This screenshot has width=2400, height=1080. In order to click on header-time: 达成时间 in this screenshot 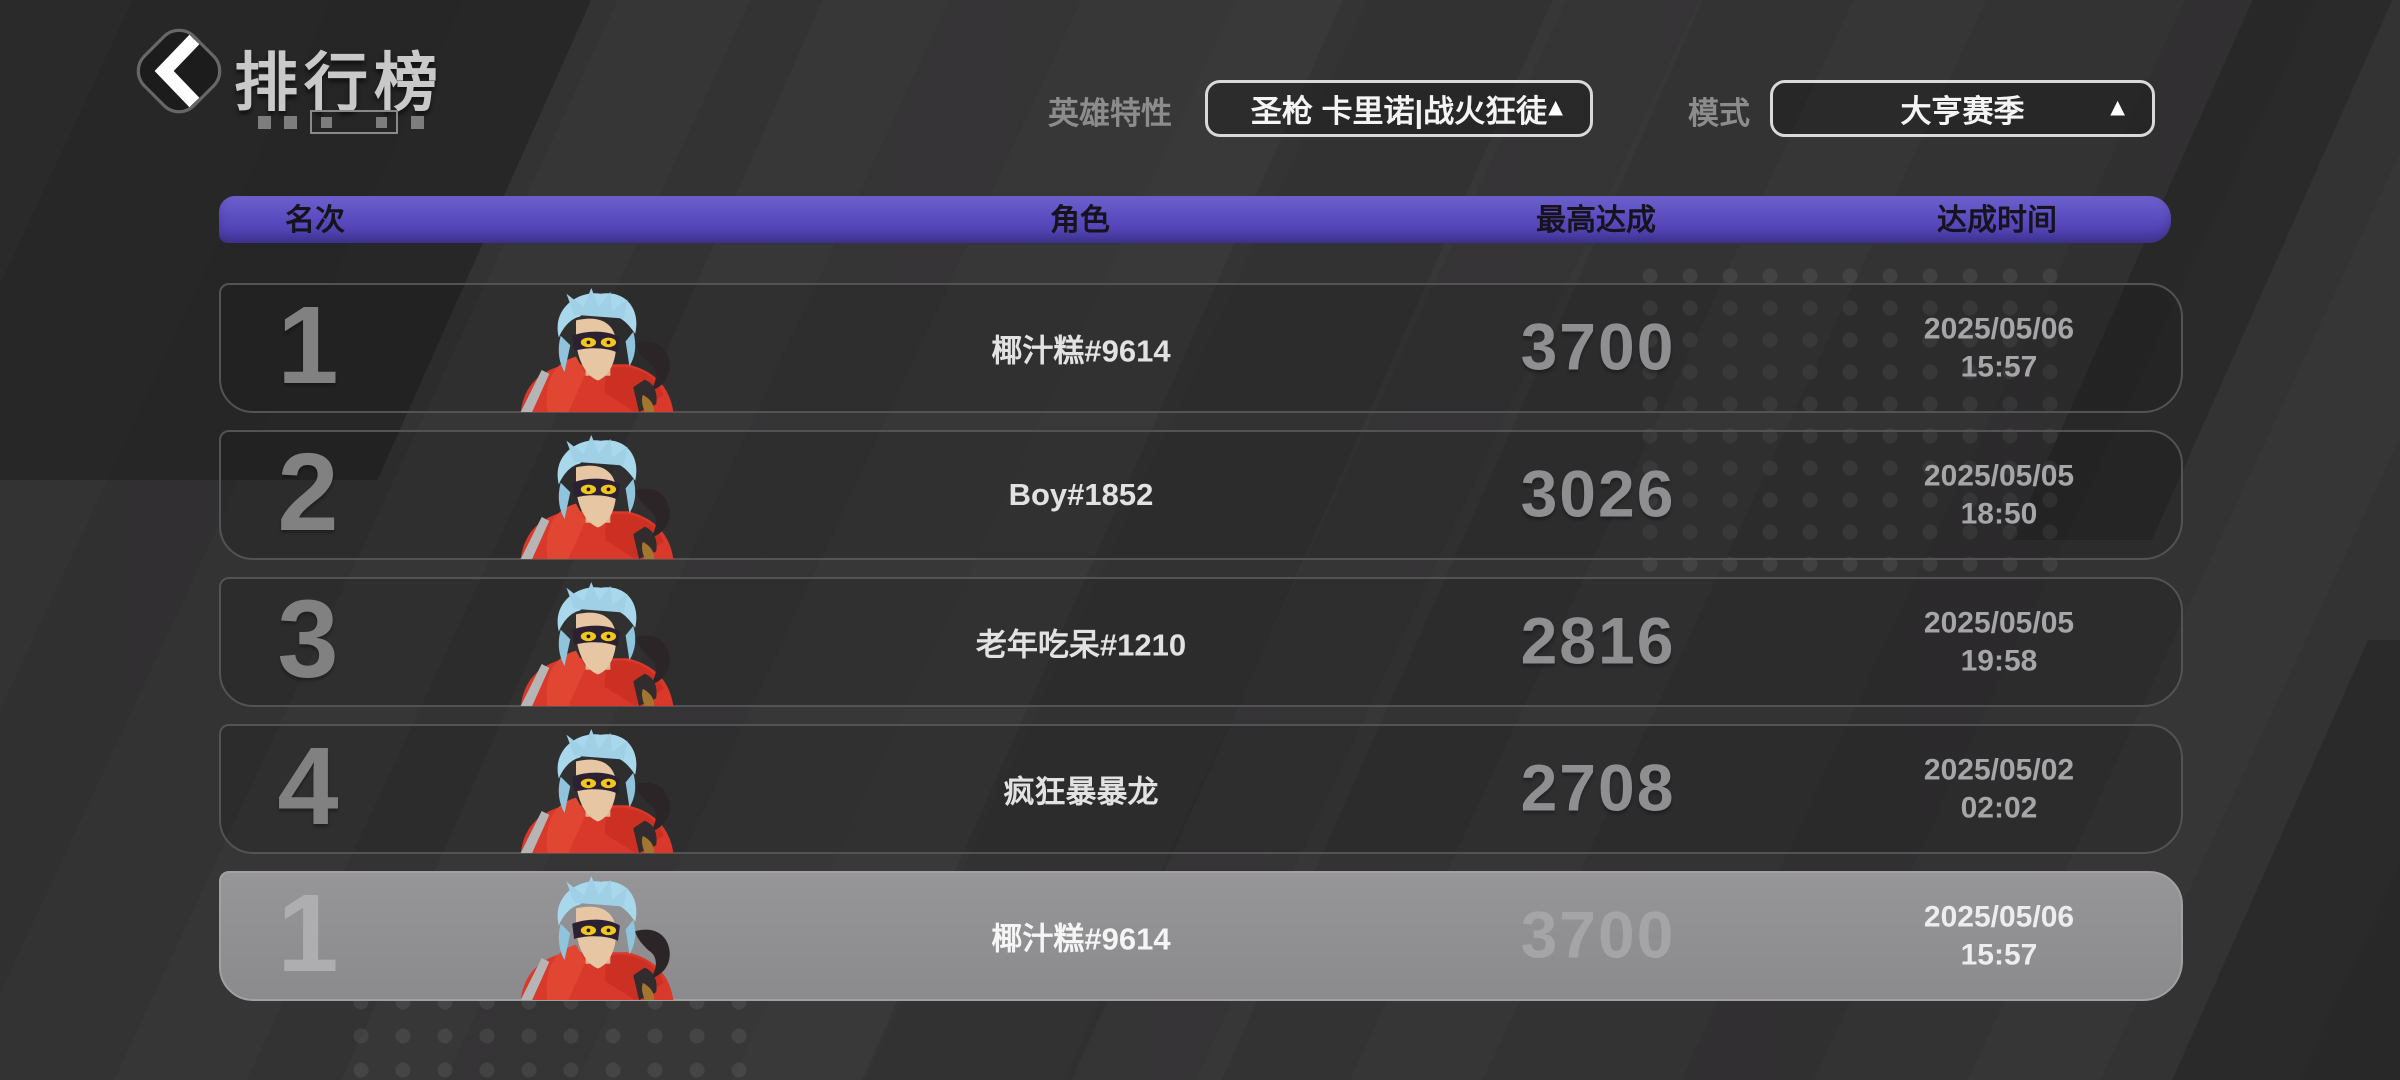, I will do `click(1997, 220)`.